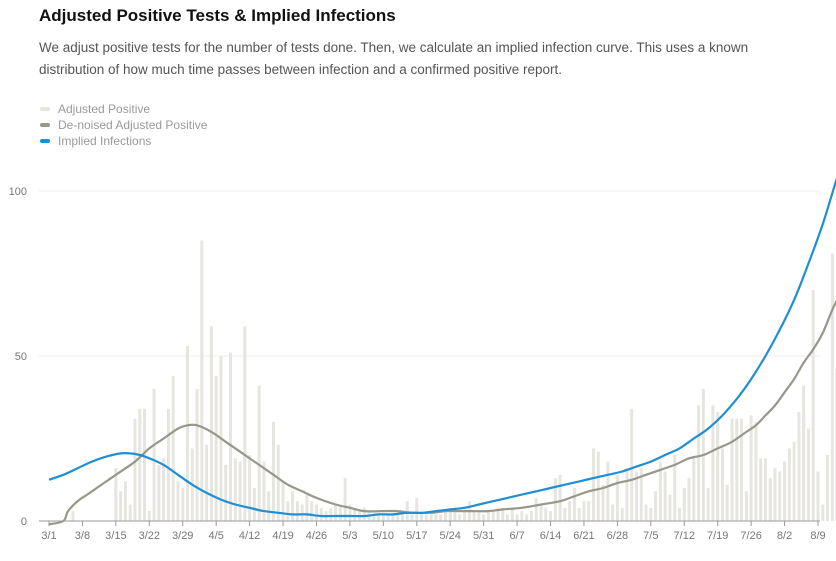 This screenshot has height=561, width=836. What do you see at coordinates (550, 536) in the screenshot?
I see `x-tick-label: 6/14` at bounding box center [550, 536].